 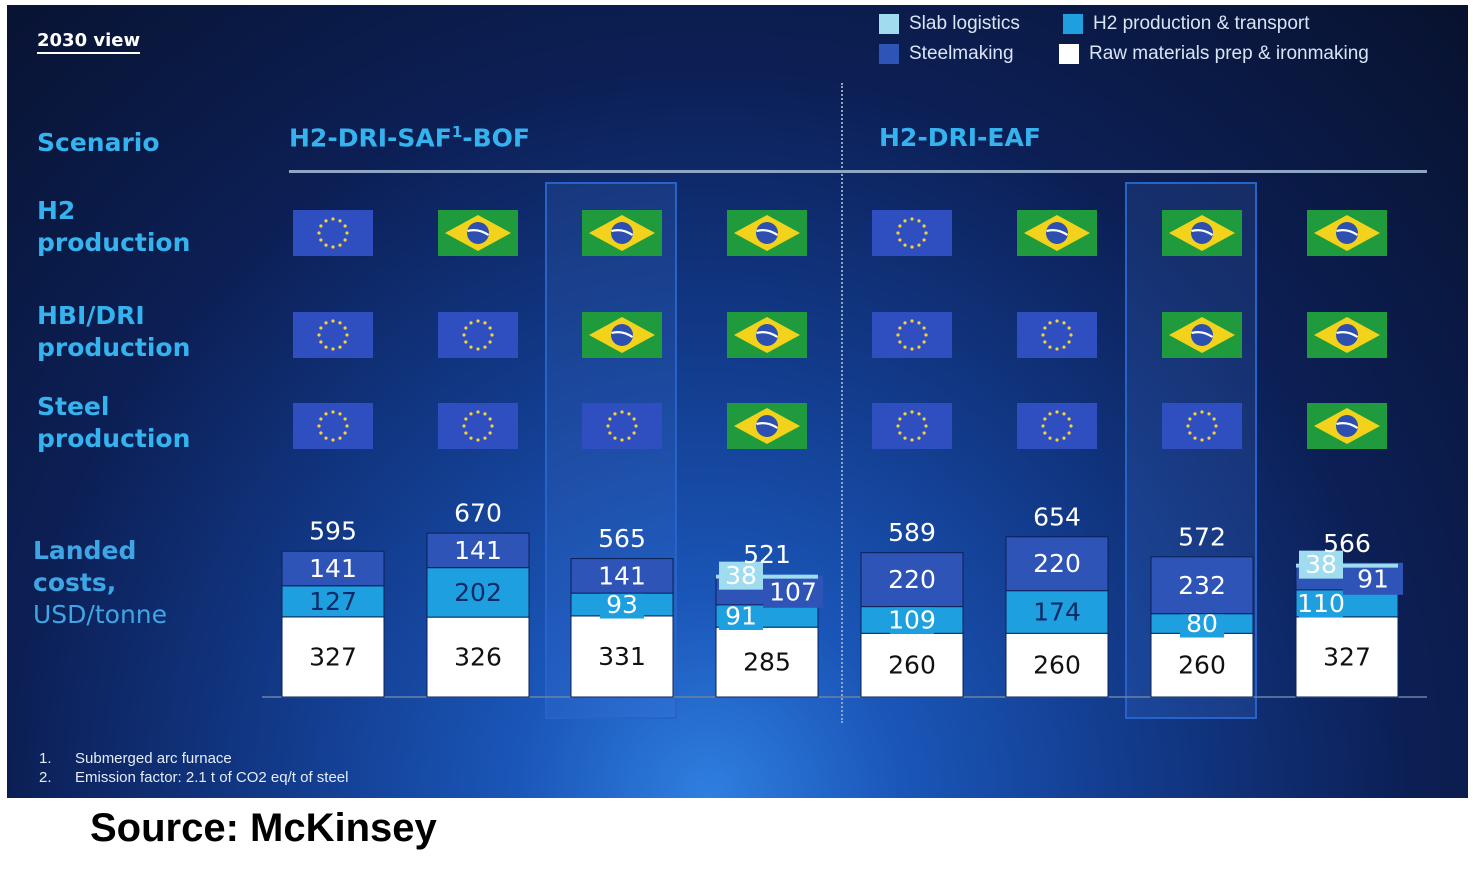 I want to click on legend-label: Raw materials prep & ironmaking, so click(x=1229, y=53).